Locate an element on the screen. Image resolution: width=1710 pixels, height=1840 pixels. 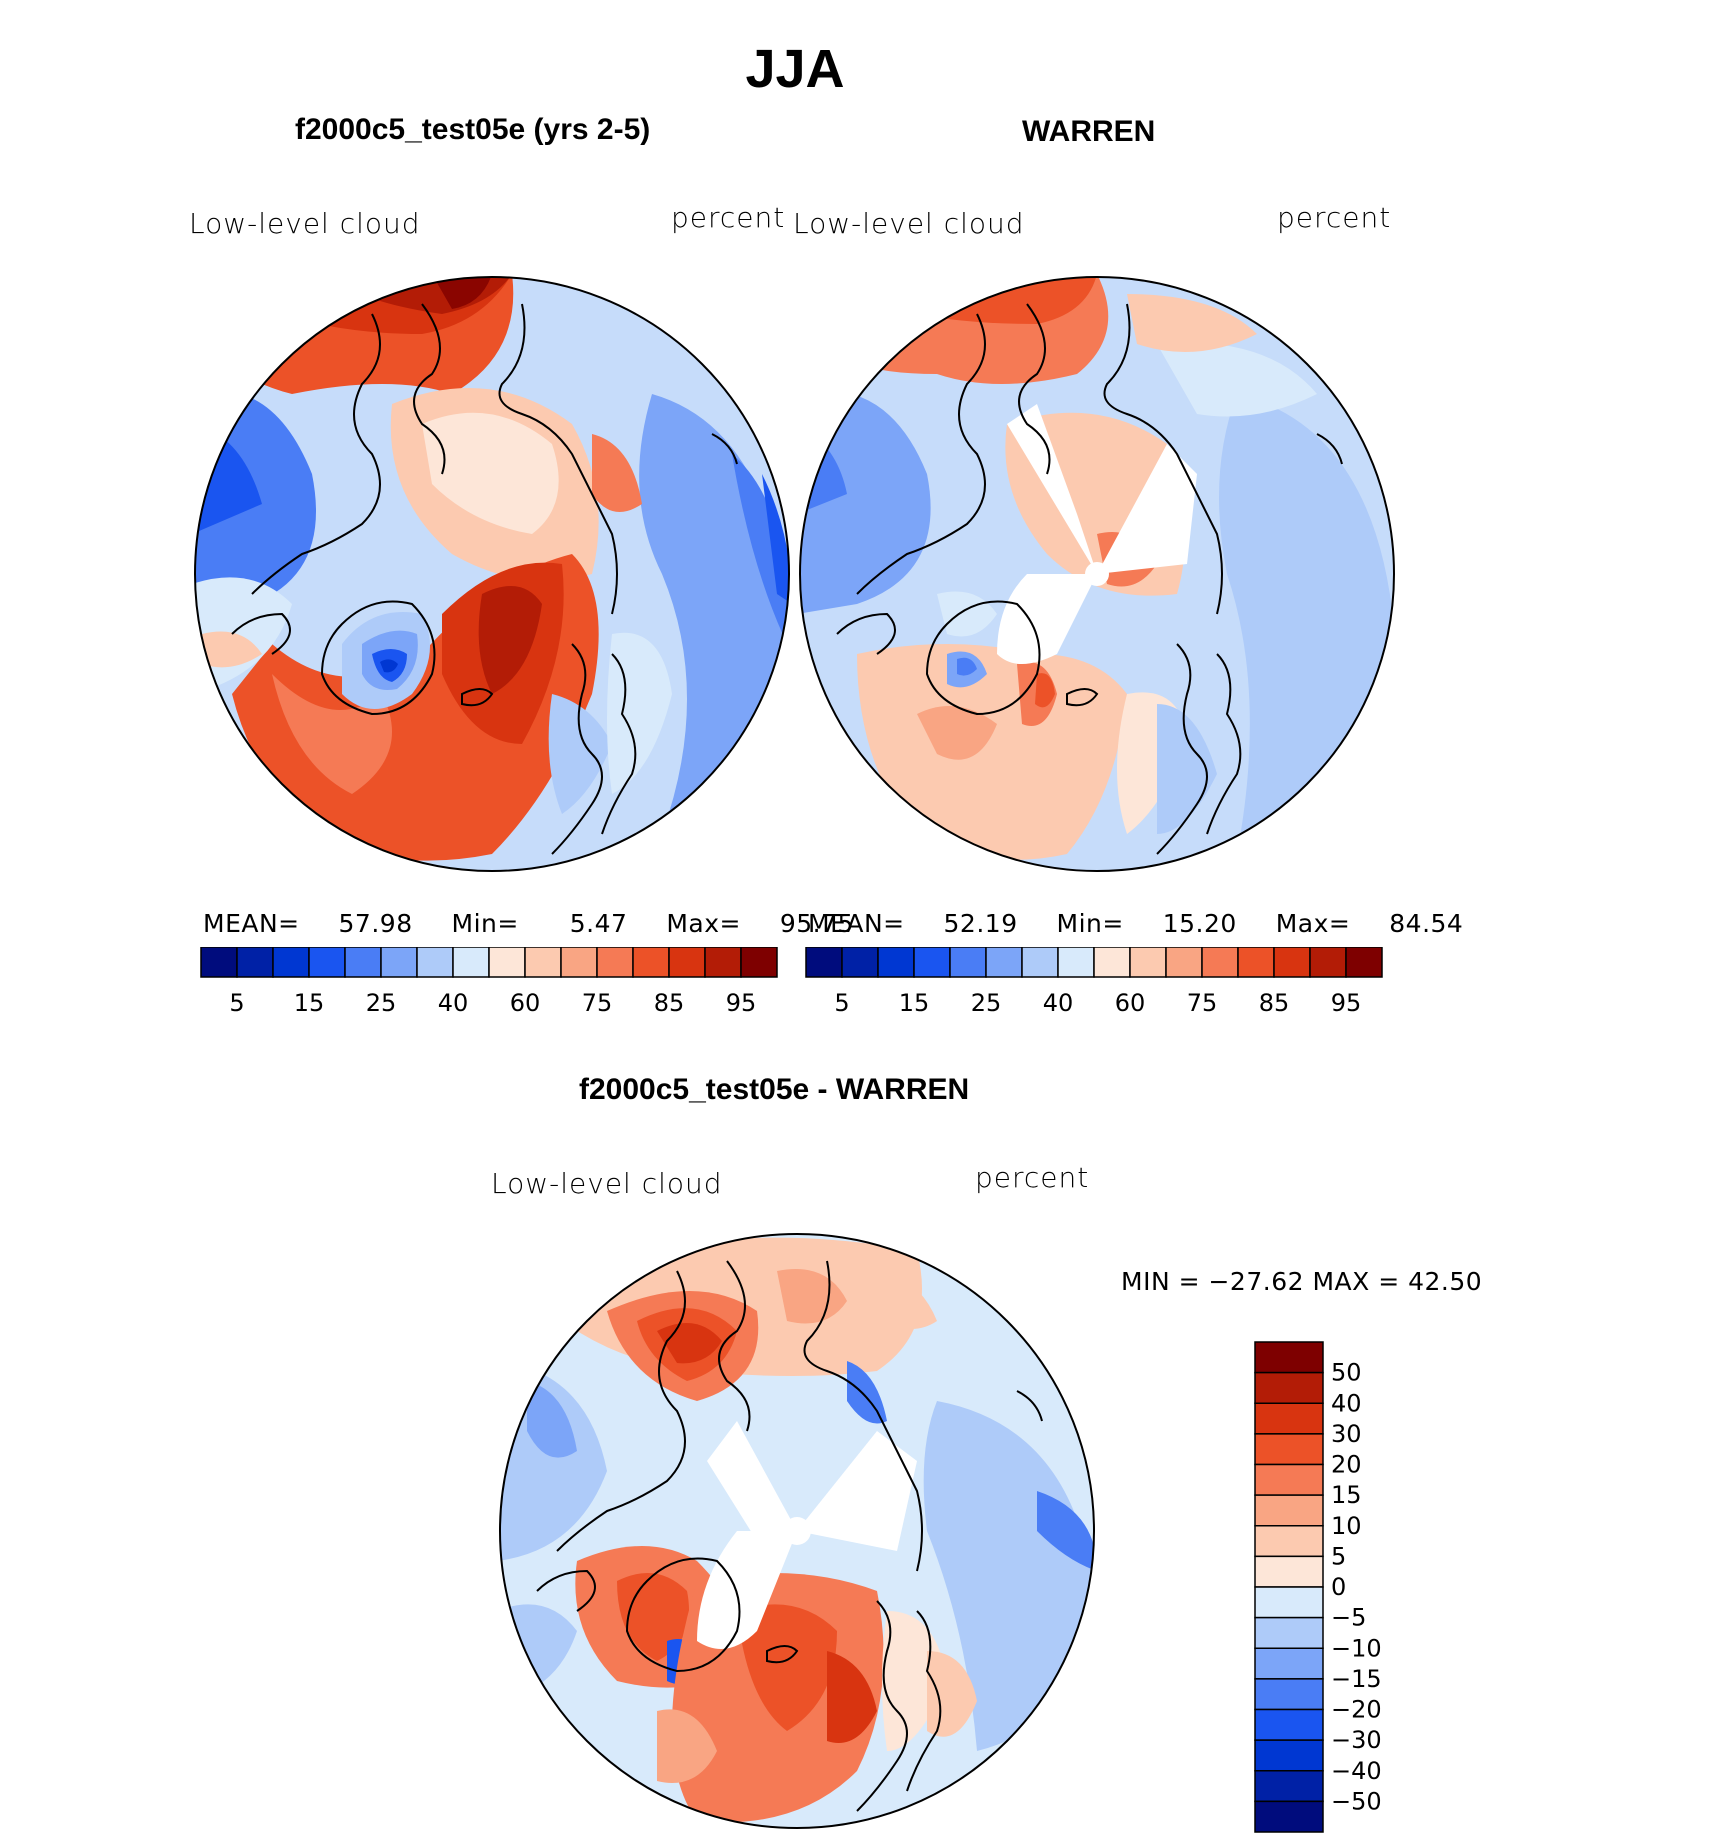
colorbar-tick-label: −5 is located at coordinates (1348, 1618).